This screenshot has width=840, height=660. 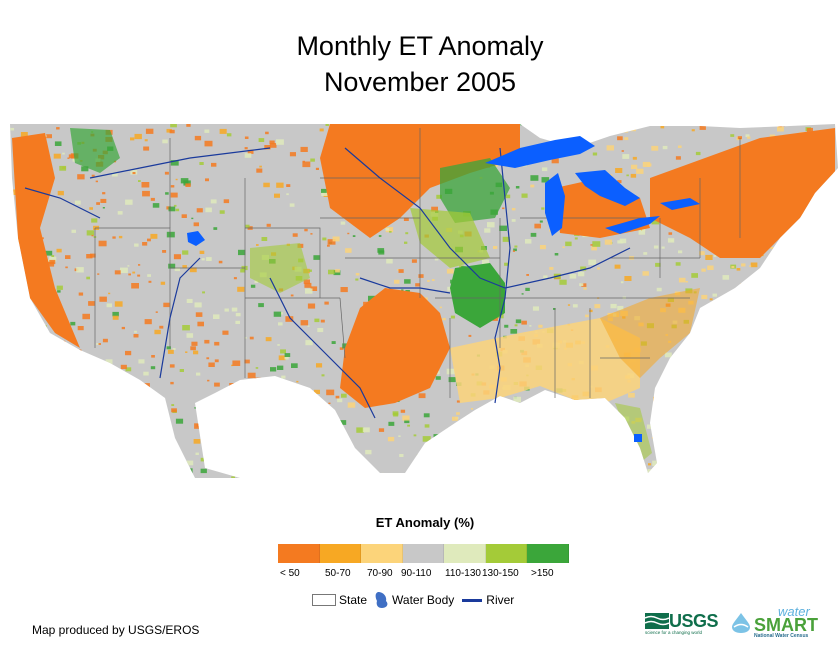 I want to click on key-river: River, so click(x=488, y=600).